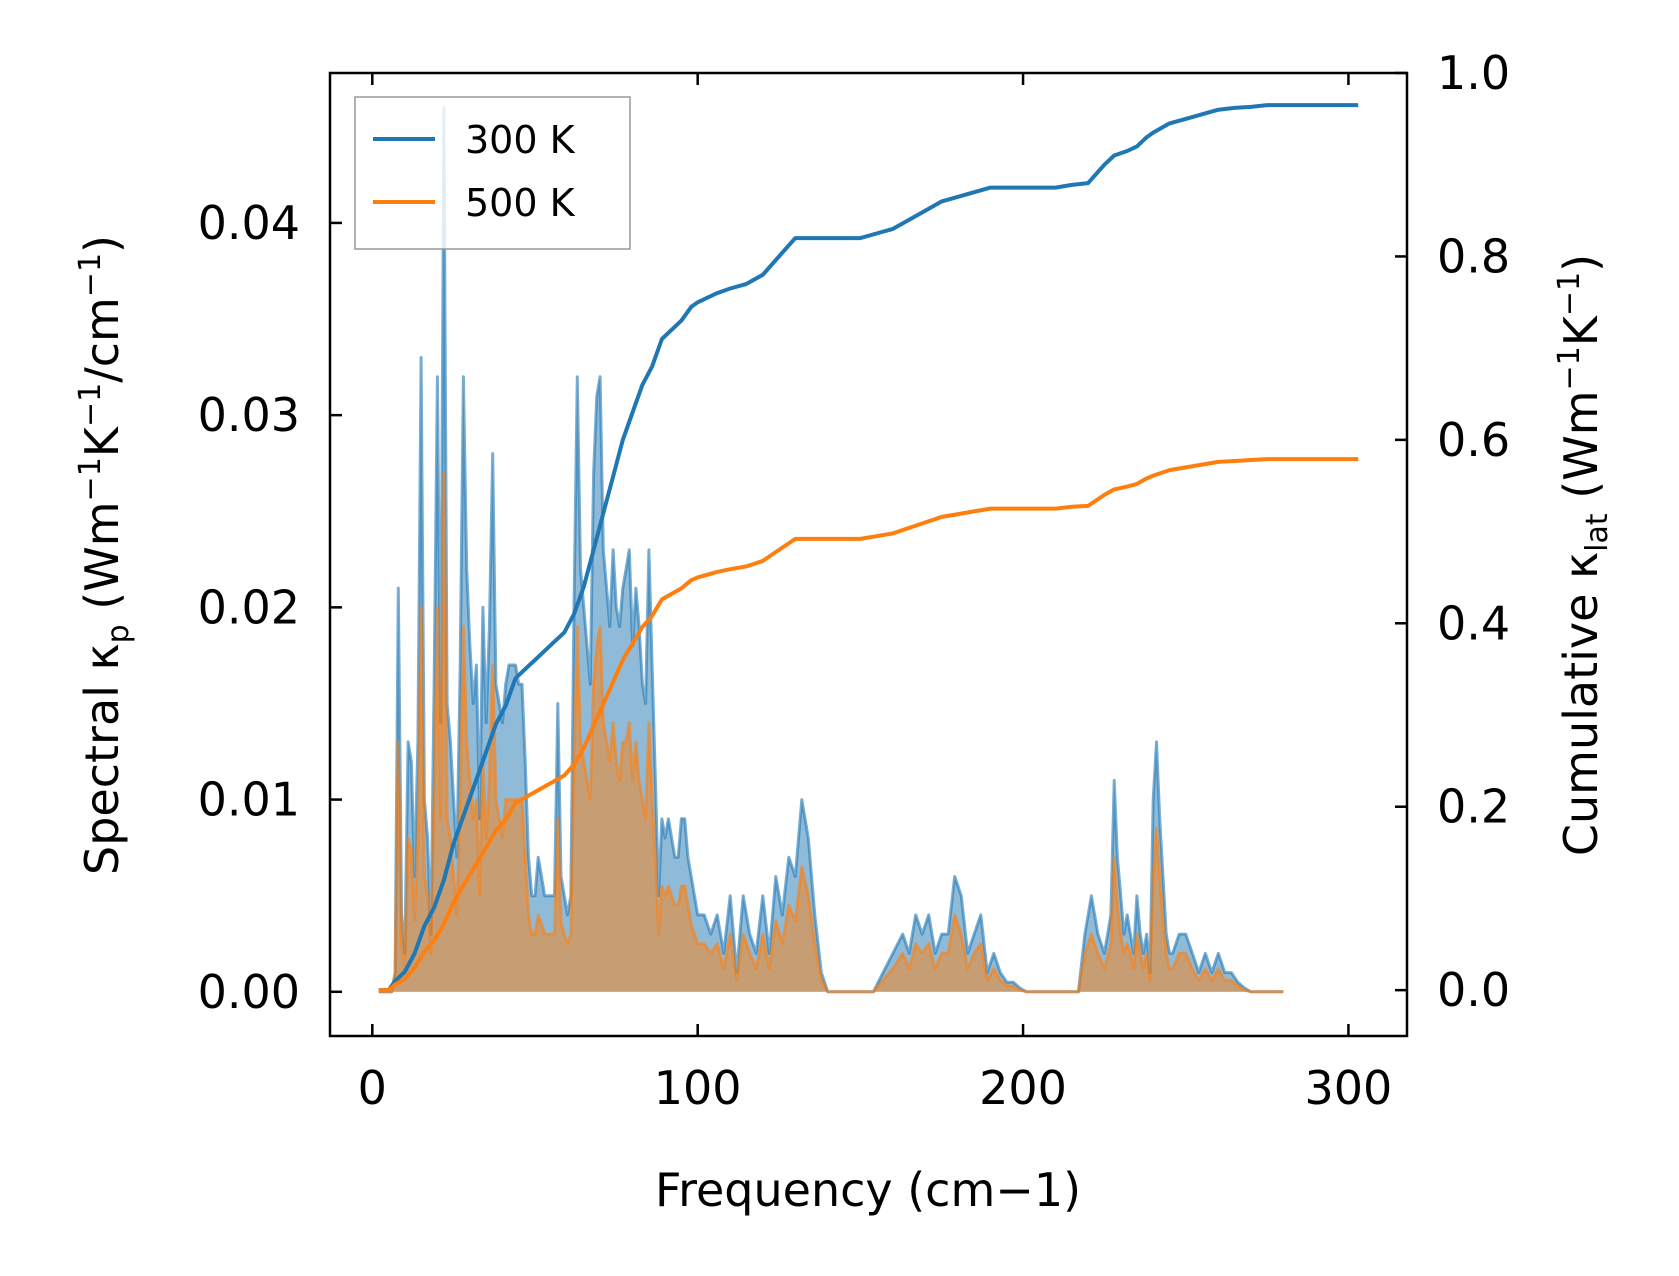 The width and height of the screenshot is (1679, 1276). What do you see at coordinates (698, 1088) in the screenshot?
I see `x-tick-label: 100` at bounding box center [698, 1088].